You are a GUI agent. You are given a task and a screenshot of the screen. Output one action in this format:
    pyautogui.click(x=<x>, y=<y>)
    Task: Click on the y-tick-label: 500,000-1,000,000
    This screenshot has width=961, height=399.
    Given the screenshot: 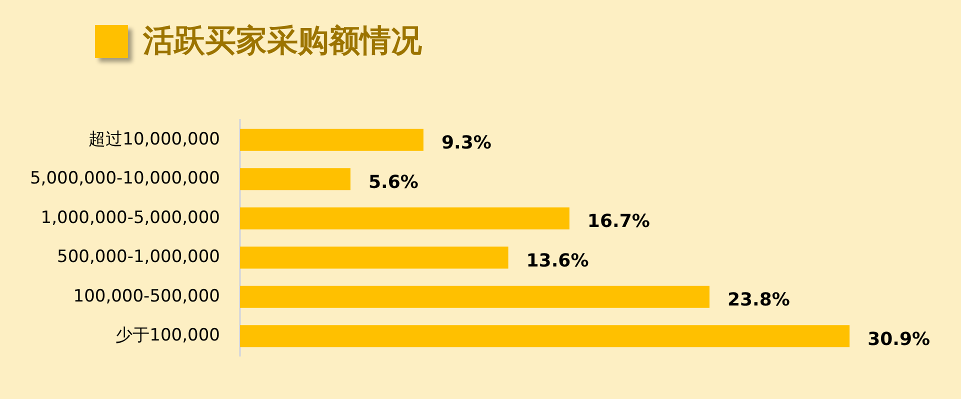 What is the action you would take?
    pyautogui.click(x=138, y=257)
    